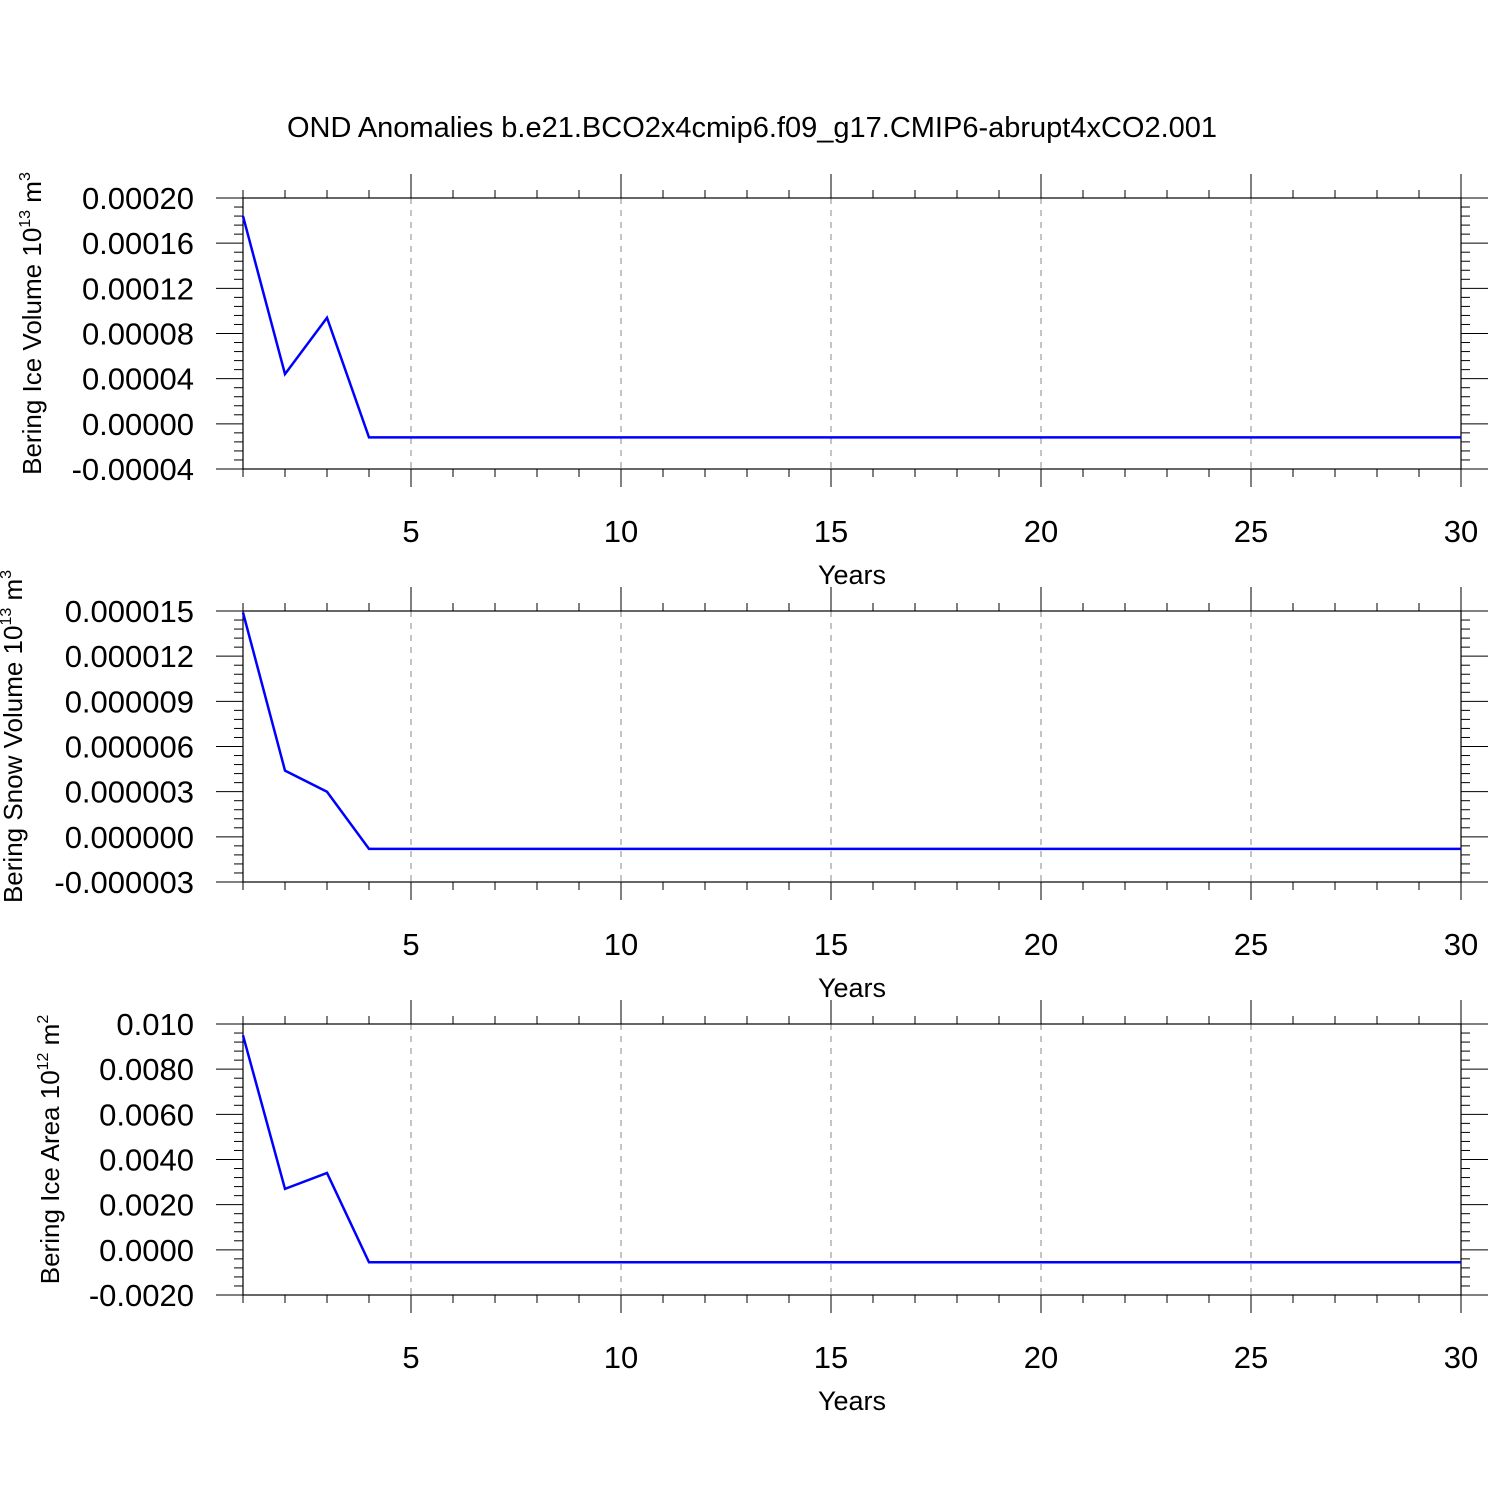 The height and width of the screenshot is (1505, 1500). I want to click on y-tick-label: 0.00020, so click(138, 198).